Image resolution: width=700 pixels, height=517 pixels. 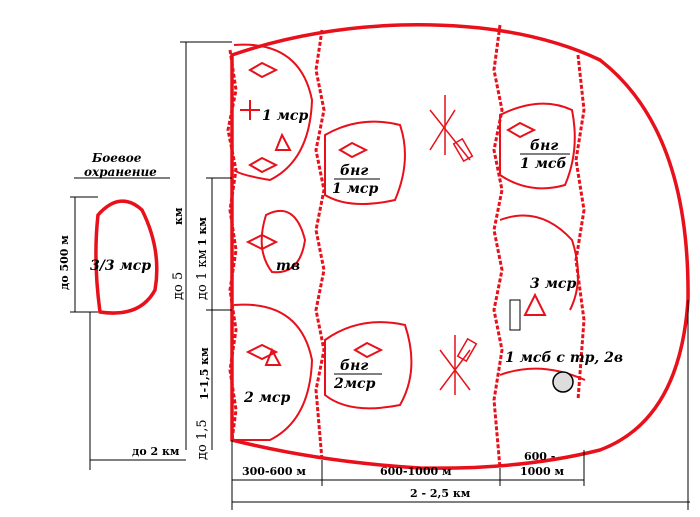 I want to click on co-front-label-2: до 1,5, so click(x=202, y=439).